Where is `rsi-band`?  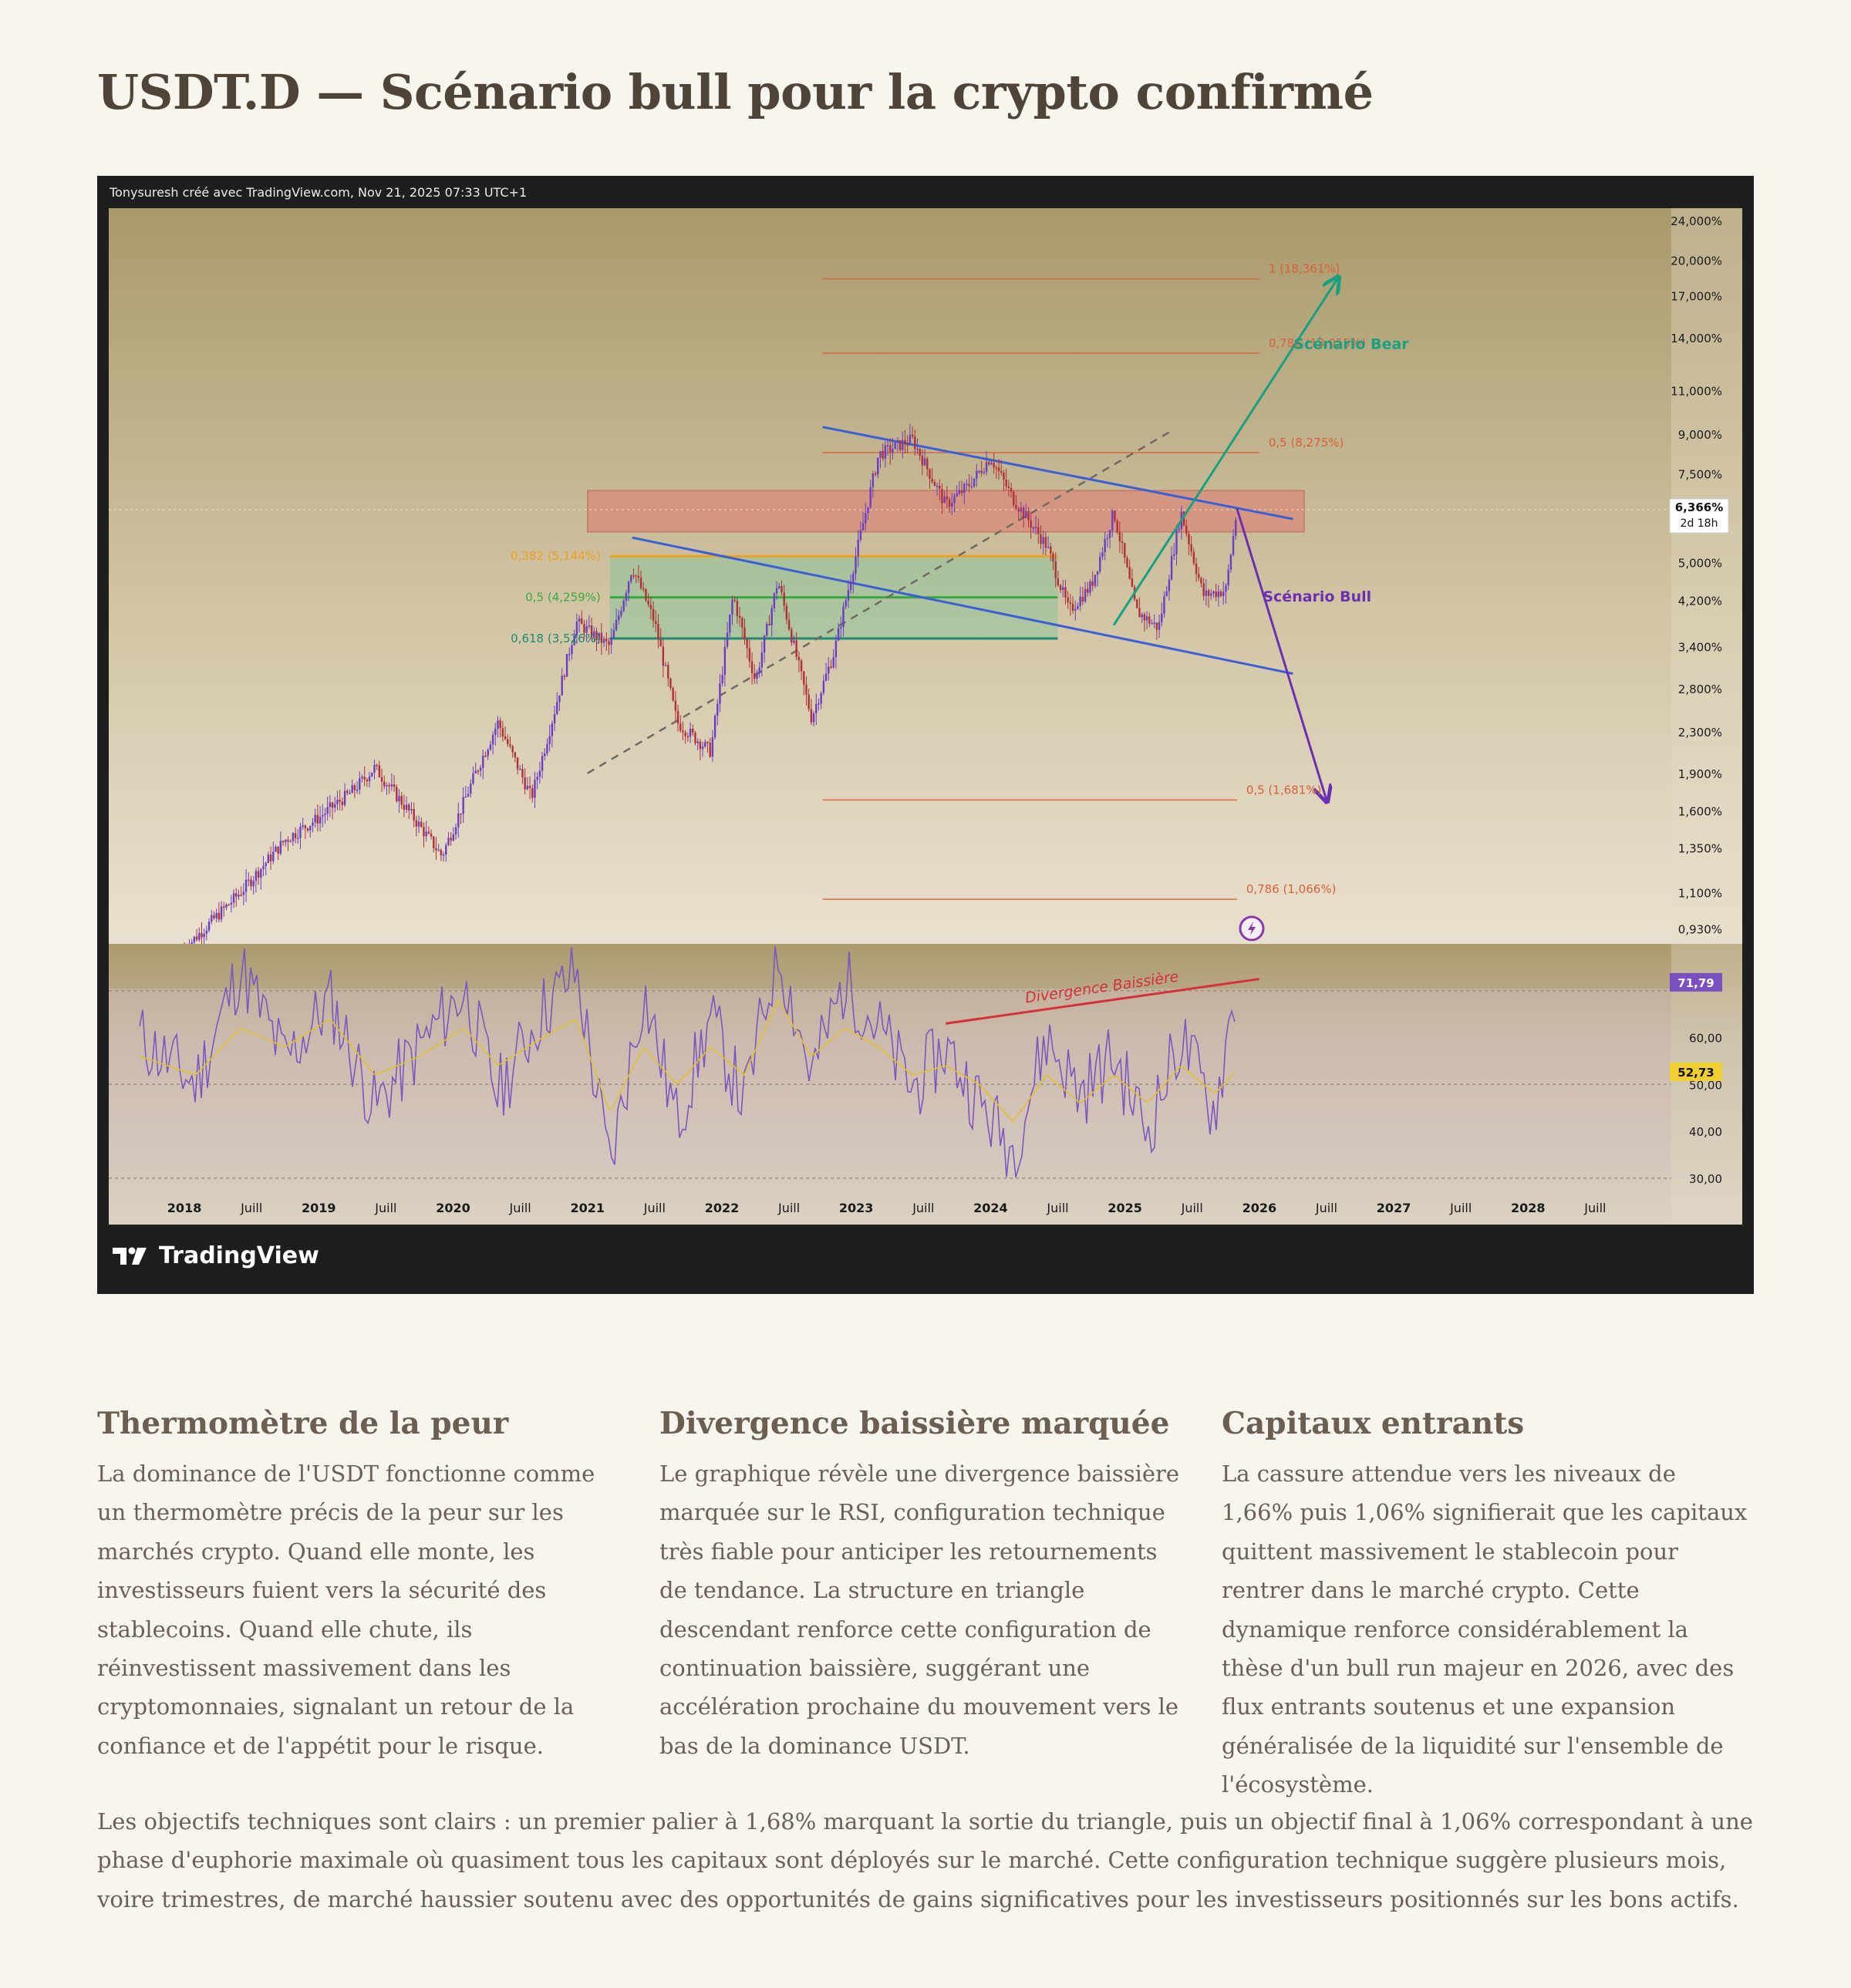 rsi-band is located at coordinates (890, 1077).